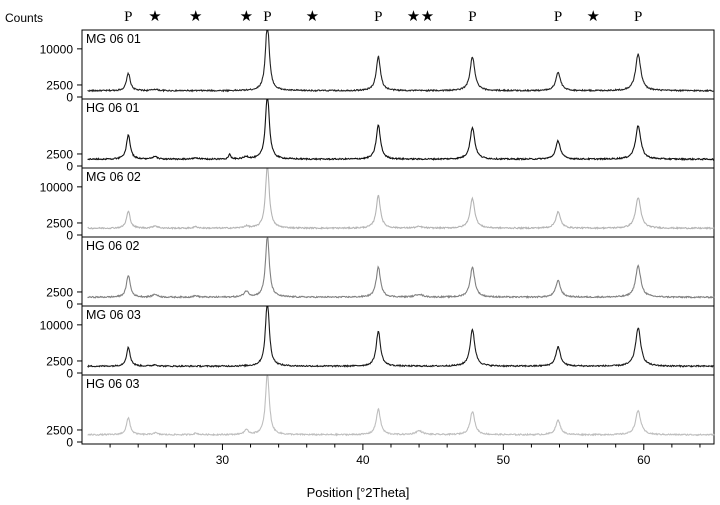 Image resolution: width=720 pixels, height=505 pixels. What do you see at coordinates (358, 492) in the screenshot?
I see `x-axis-title: Position [°2Theta]` at bounding box center [358, 492].